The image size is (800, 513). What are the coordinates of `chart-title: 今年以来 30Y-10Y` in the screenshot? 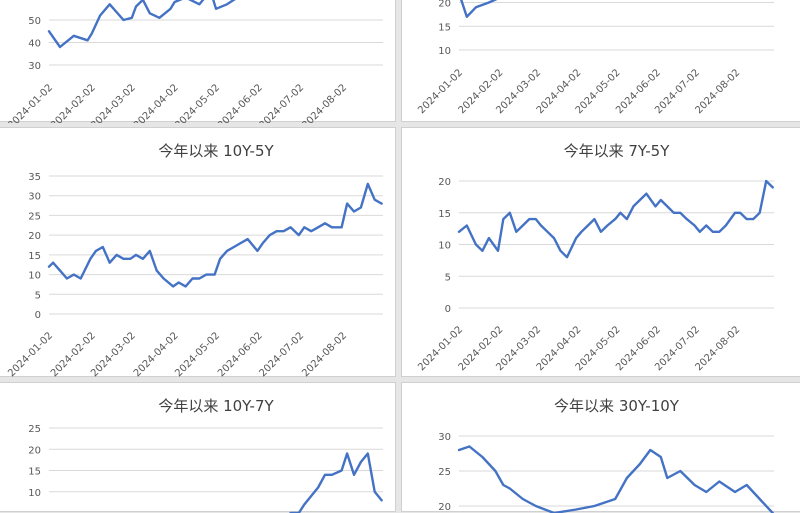 It's located at (617, 406).